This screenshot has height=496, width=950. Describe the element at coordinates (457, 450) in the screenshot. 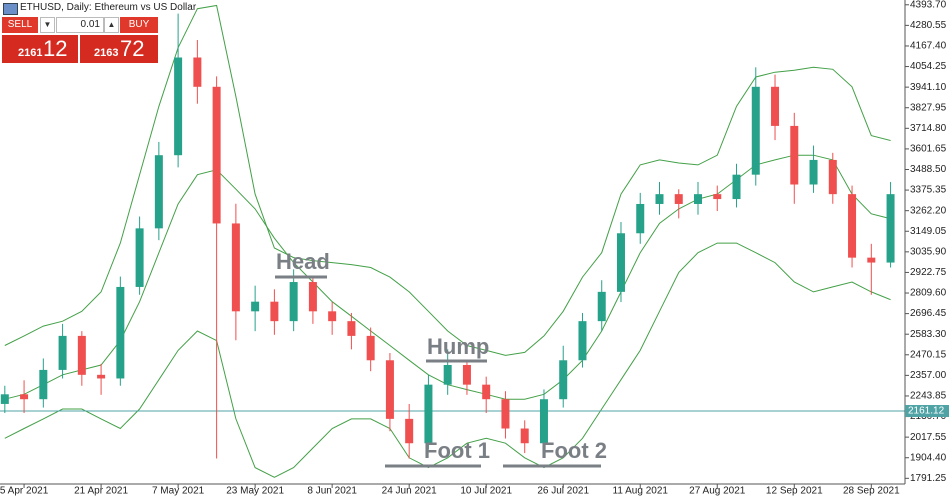

I see `annotation-foot-1: Foot 1` at that location.